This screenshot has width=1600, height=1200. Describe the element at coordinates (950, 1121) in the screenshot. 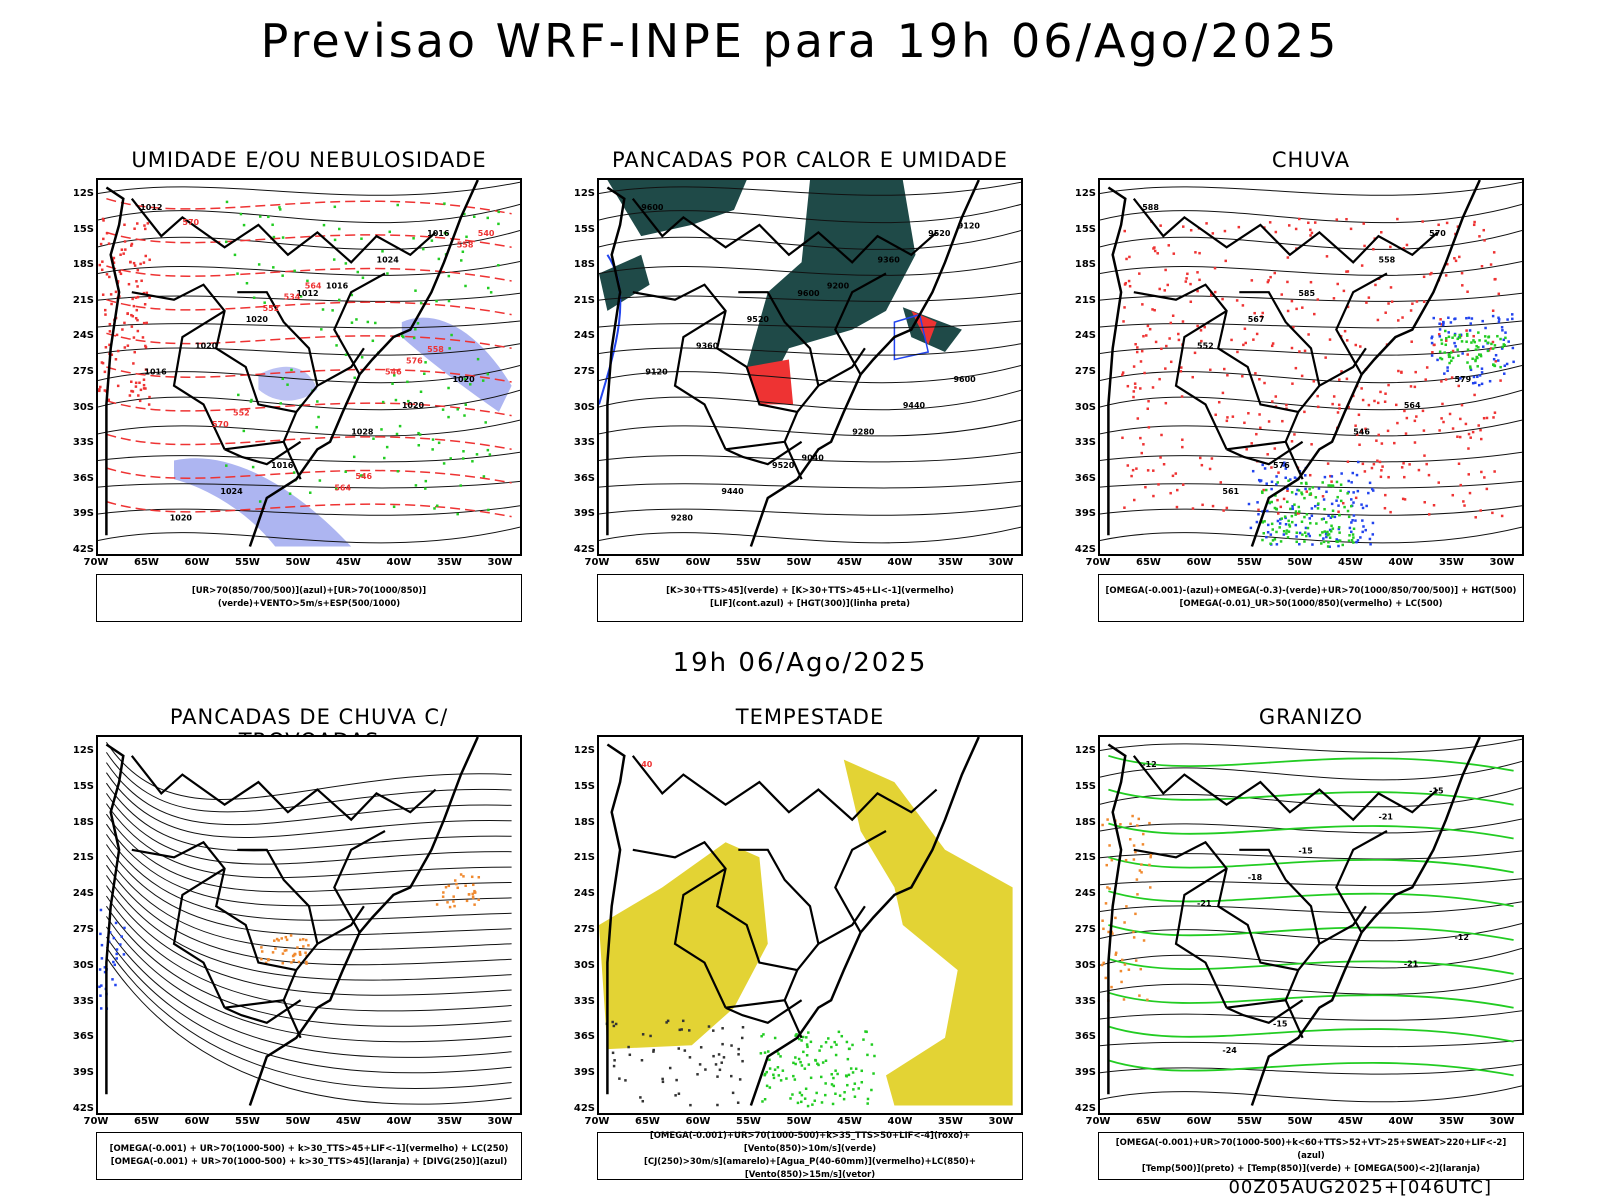

I see `lon-tick-label: 35W` at that location.